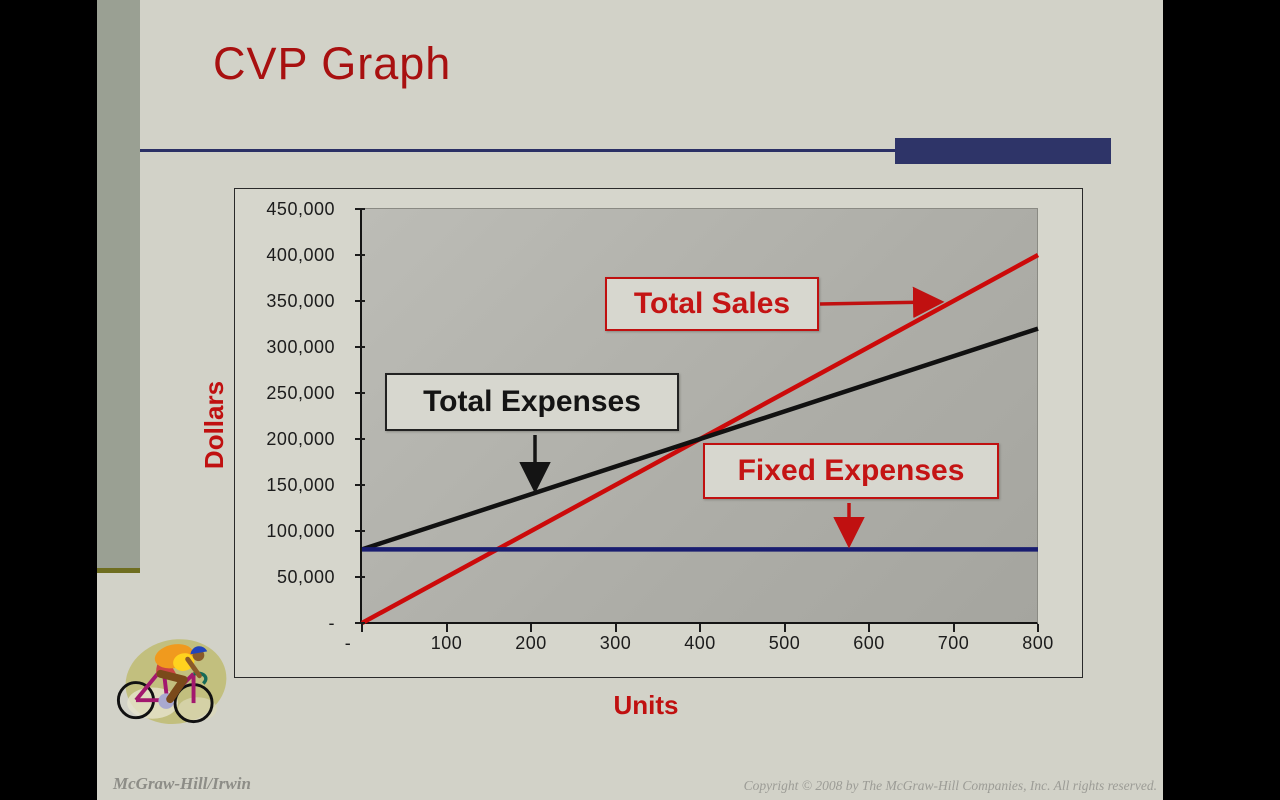  I want to click on cyclist-clipart-image, so click(171, 681).